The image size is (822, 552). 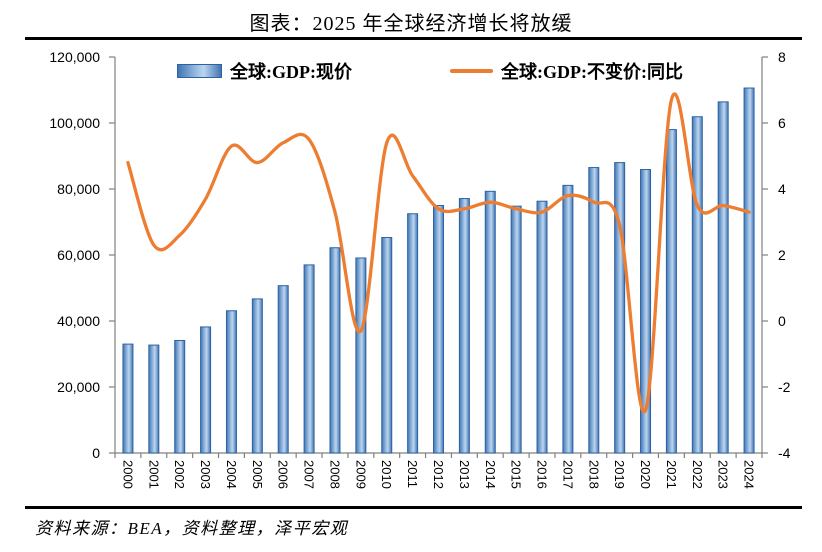 I want to click on svg-text: 20,000, so click(x=78, y=387).